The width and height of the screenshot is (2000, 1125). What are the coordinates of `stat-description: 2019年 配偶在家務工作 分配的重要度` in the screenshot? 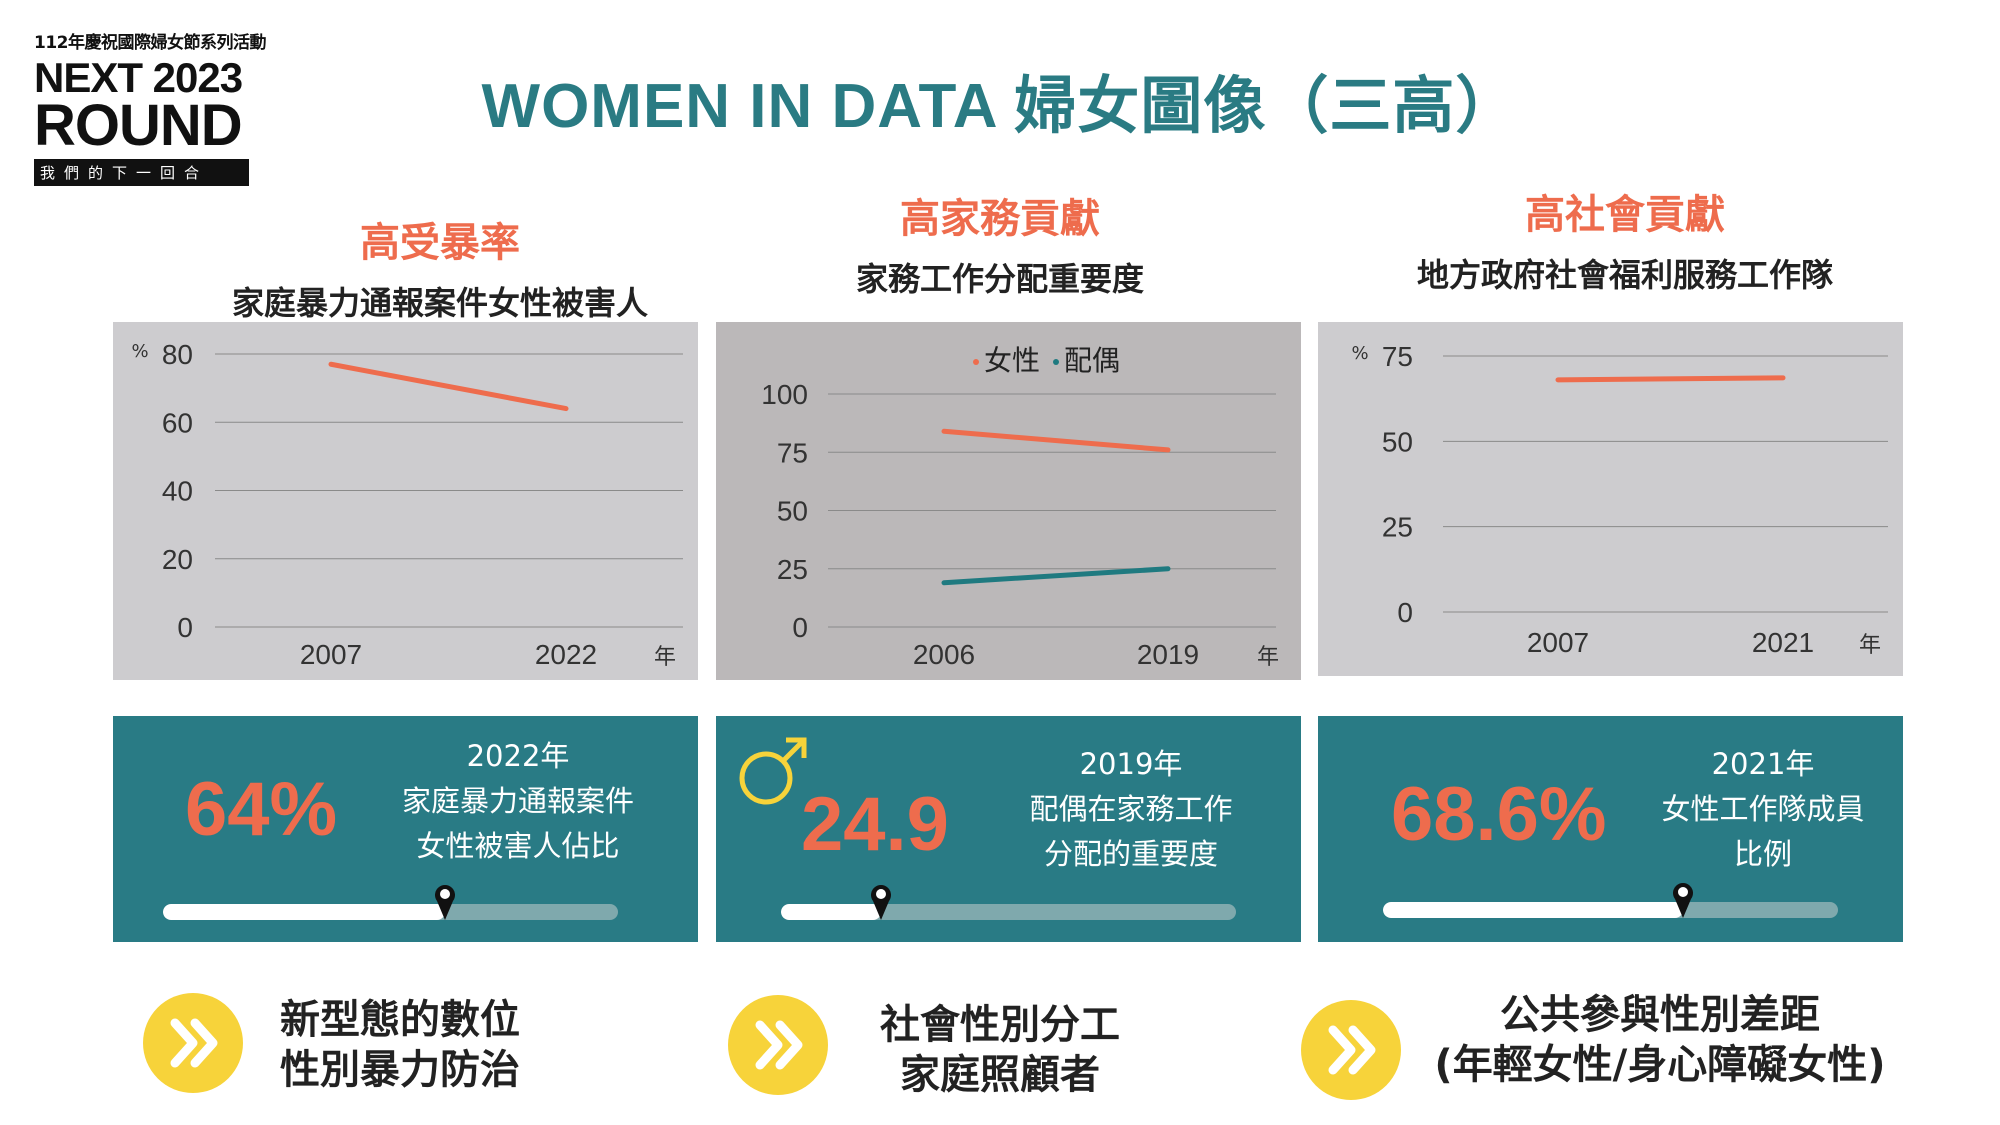 It's located at (1131, 809).